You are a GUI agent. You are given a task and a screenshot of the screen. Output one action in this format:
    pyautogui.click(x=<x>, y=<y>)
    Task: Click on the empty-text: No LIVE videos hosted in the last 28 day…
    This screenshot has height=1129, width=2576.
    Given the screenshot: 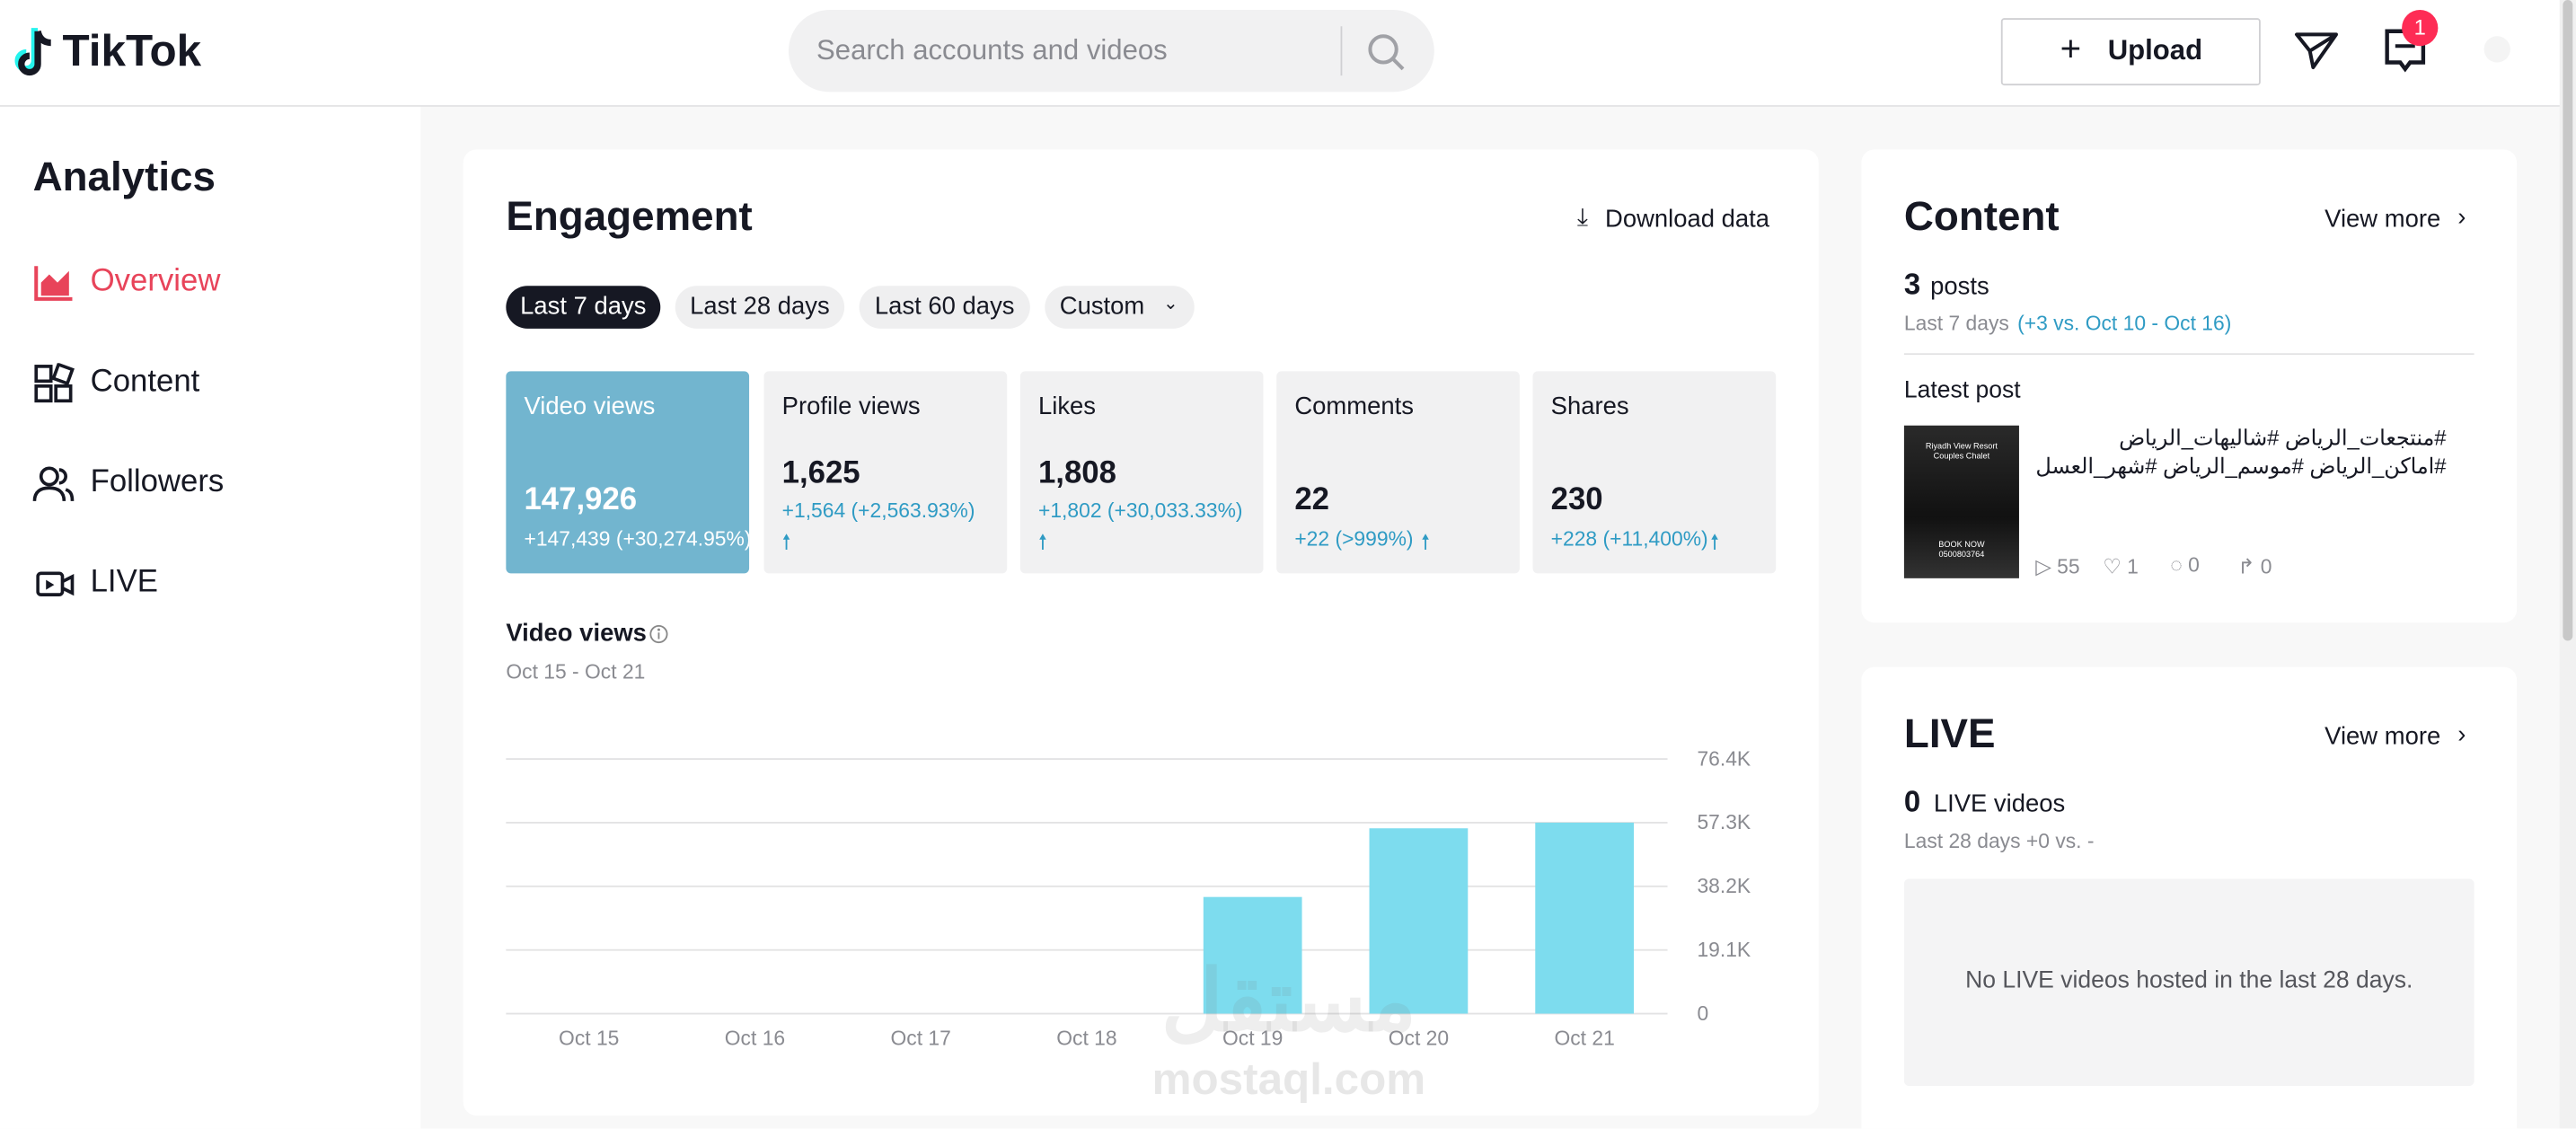 What is the action you would take?
    pyautogui.click(x=2189, y=980)
    